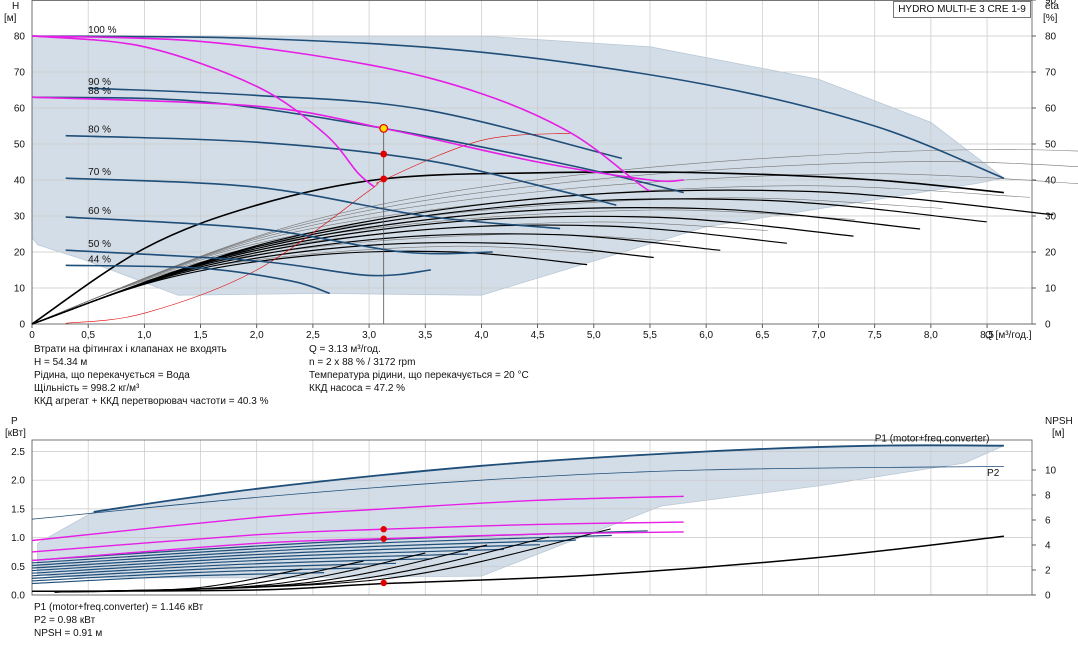  I want to click on speed-curve-label: 70 %, so click(99, 172).